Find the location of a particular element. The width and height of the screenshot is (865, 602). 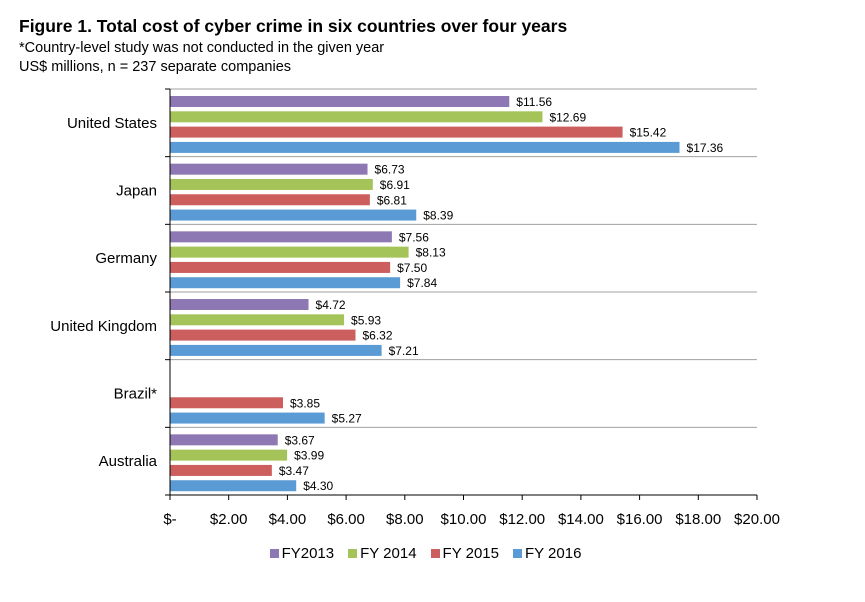

data-label: $3.67 is located at coordinates (300, 440).